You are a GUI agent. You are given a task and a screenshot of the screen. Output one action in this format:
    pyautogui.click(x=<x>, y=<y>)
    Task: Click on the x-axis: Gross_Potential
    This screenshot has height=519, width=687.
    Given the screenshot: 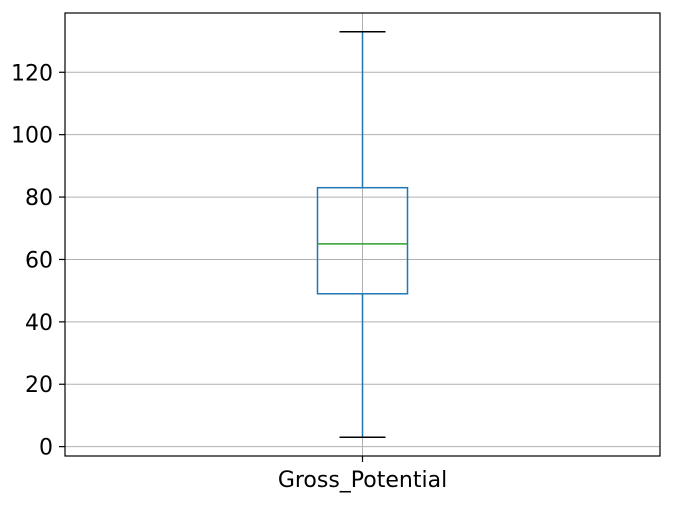 What is the action you would take?
    pyautogui.click(x=362, y=474)
    